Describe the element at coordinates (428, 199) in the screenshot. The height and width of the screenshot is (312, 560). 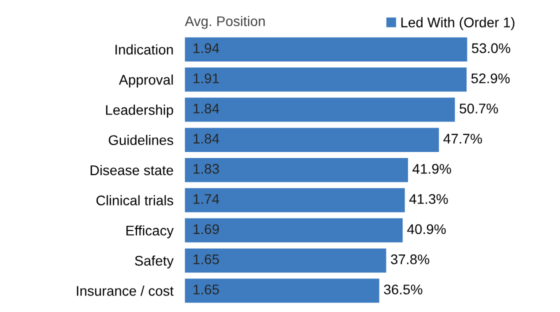
I see `data-label: 41.3%` at that location.